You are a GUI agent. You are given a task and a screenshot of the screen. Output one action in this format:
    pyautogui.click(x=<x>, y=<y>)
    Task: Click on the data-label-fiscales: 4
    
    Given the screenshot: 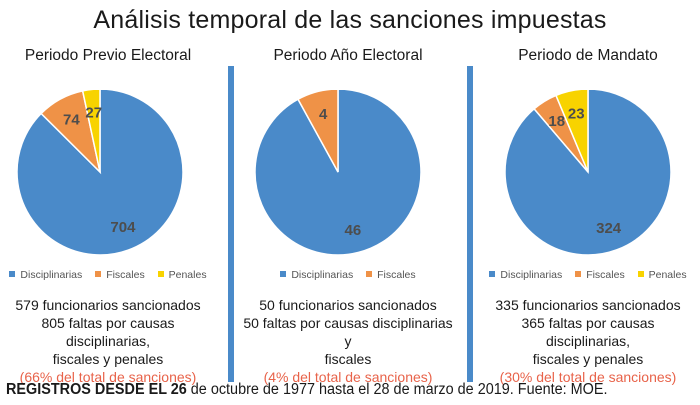 What is the action you would take?
    pyautogui.click(x=323, y=114)
    